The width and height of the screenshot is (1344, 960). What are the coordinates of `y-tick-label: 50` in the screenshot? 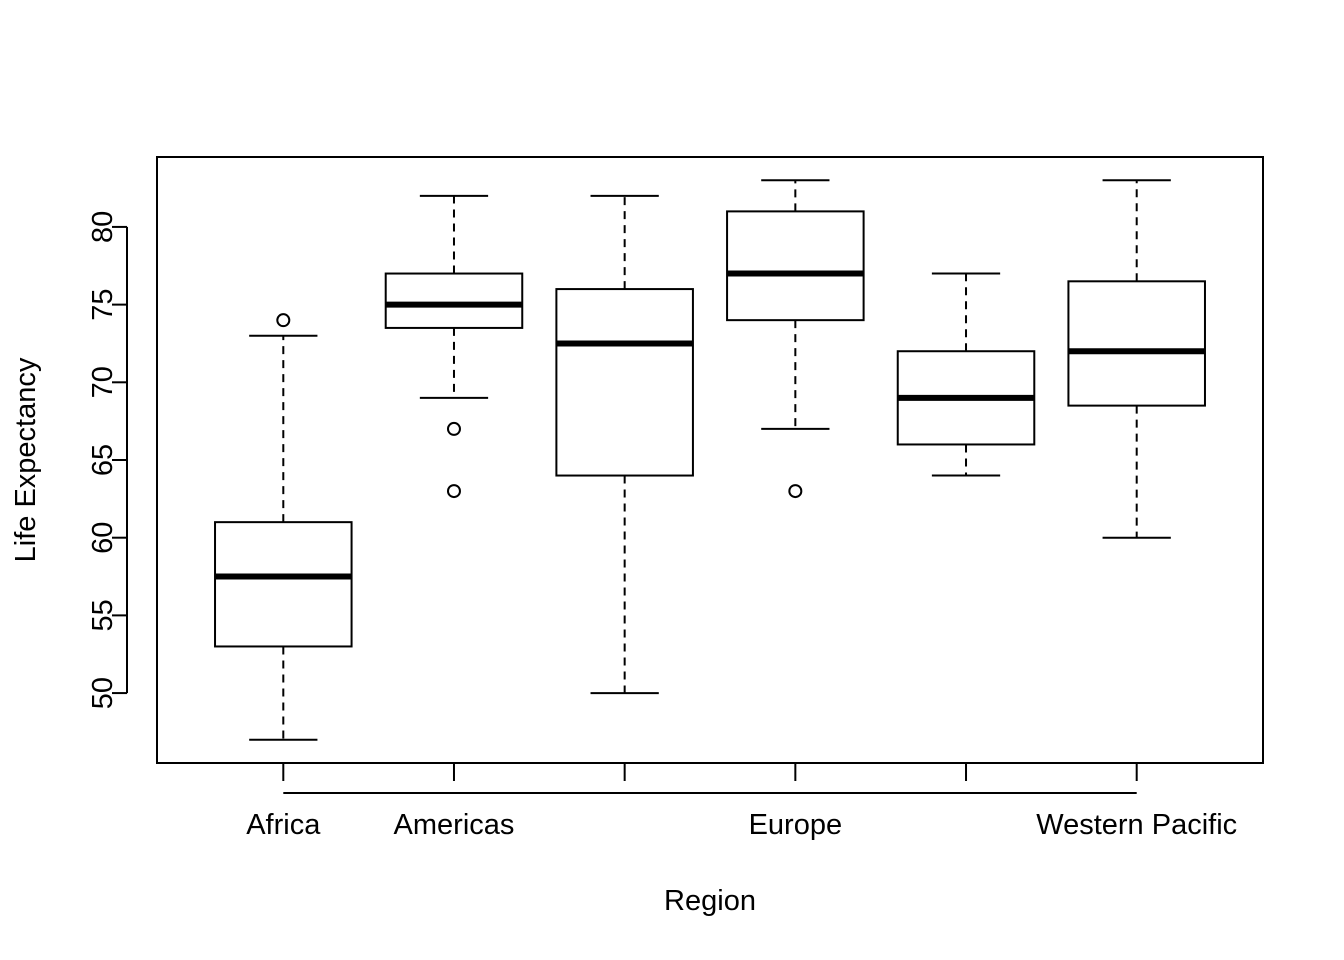 It's located at (103, 693).